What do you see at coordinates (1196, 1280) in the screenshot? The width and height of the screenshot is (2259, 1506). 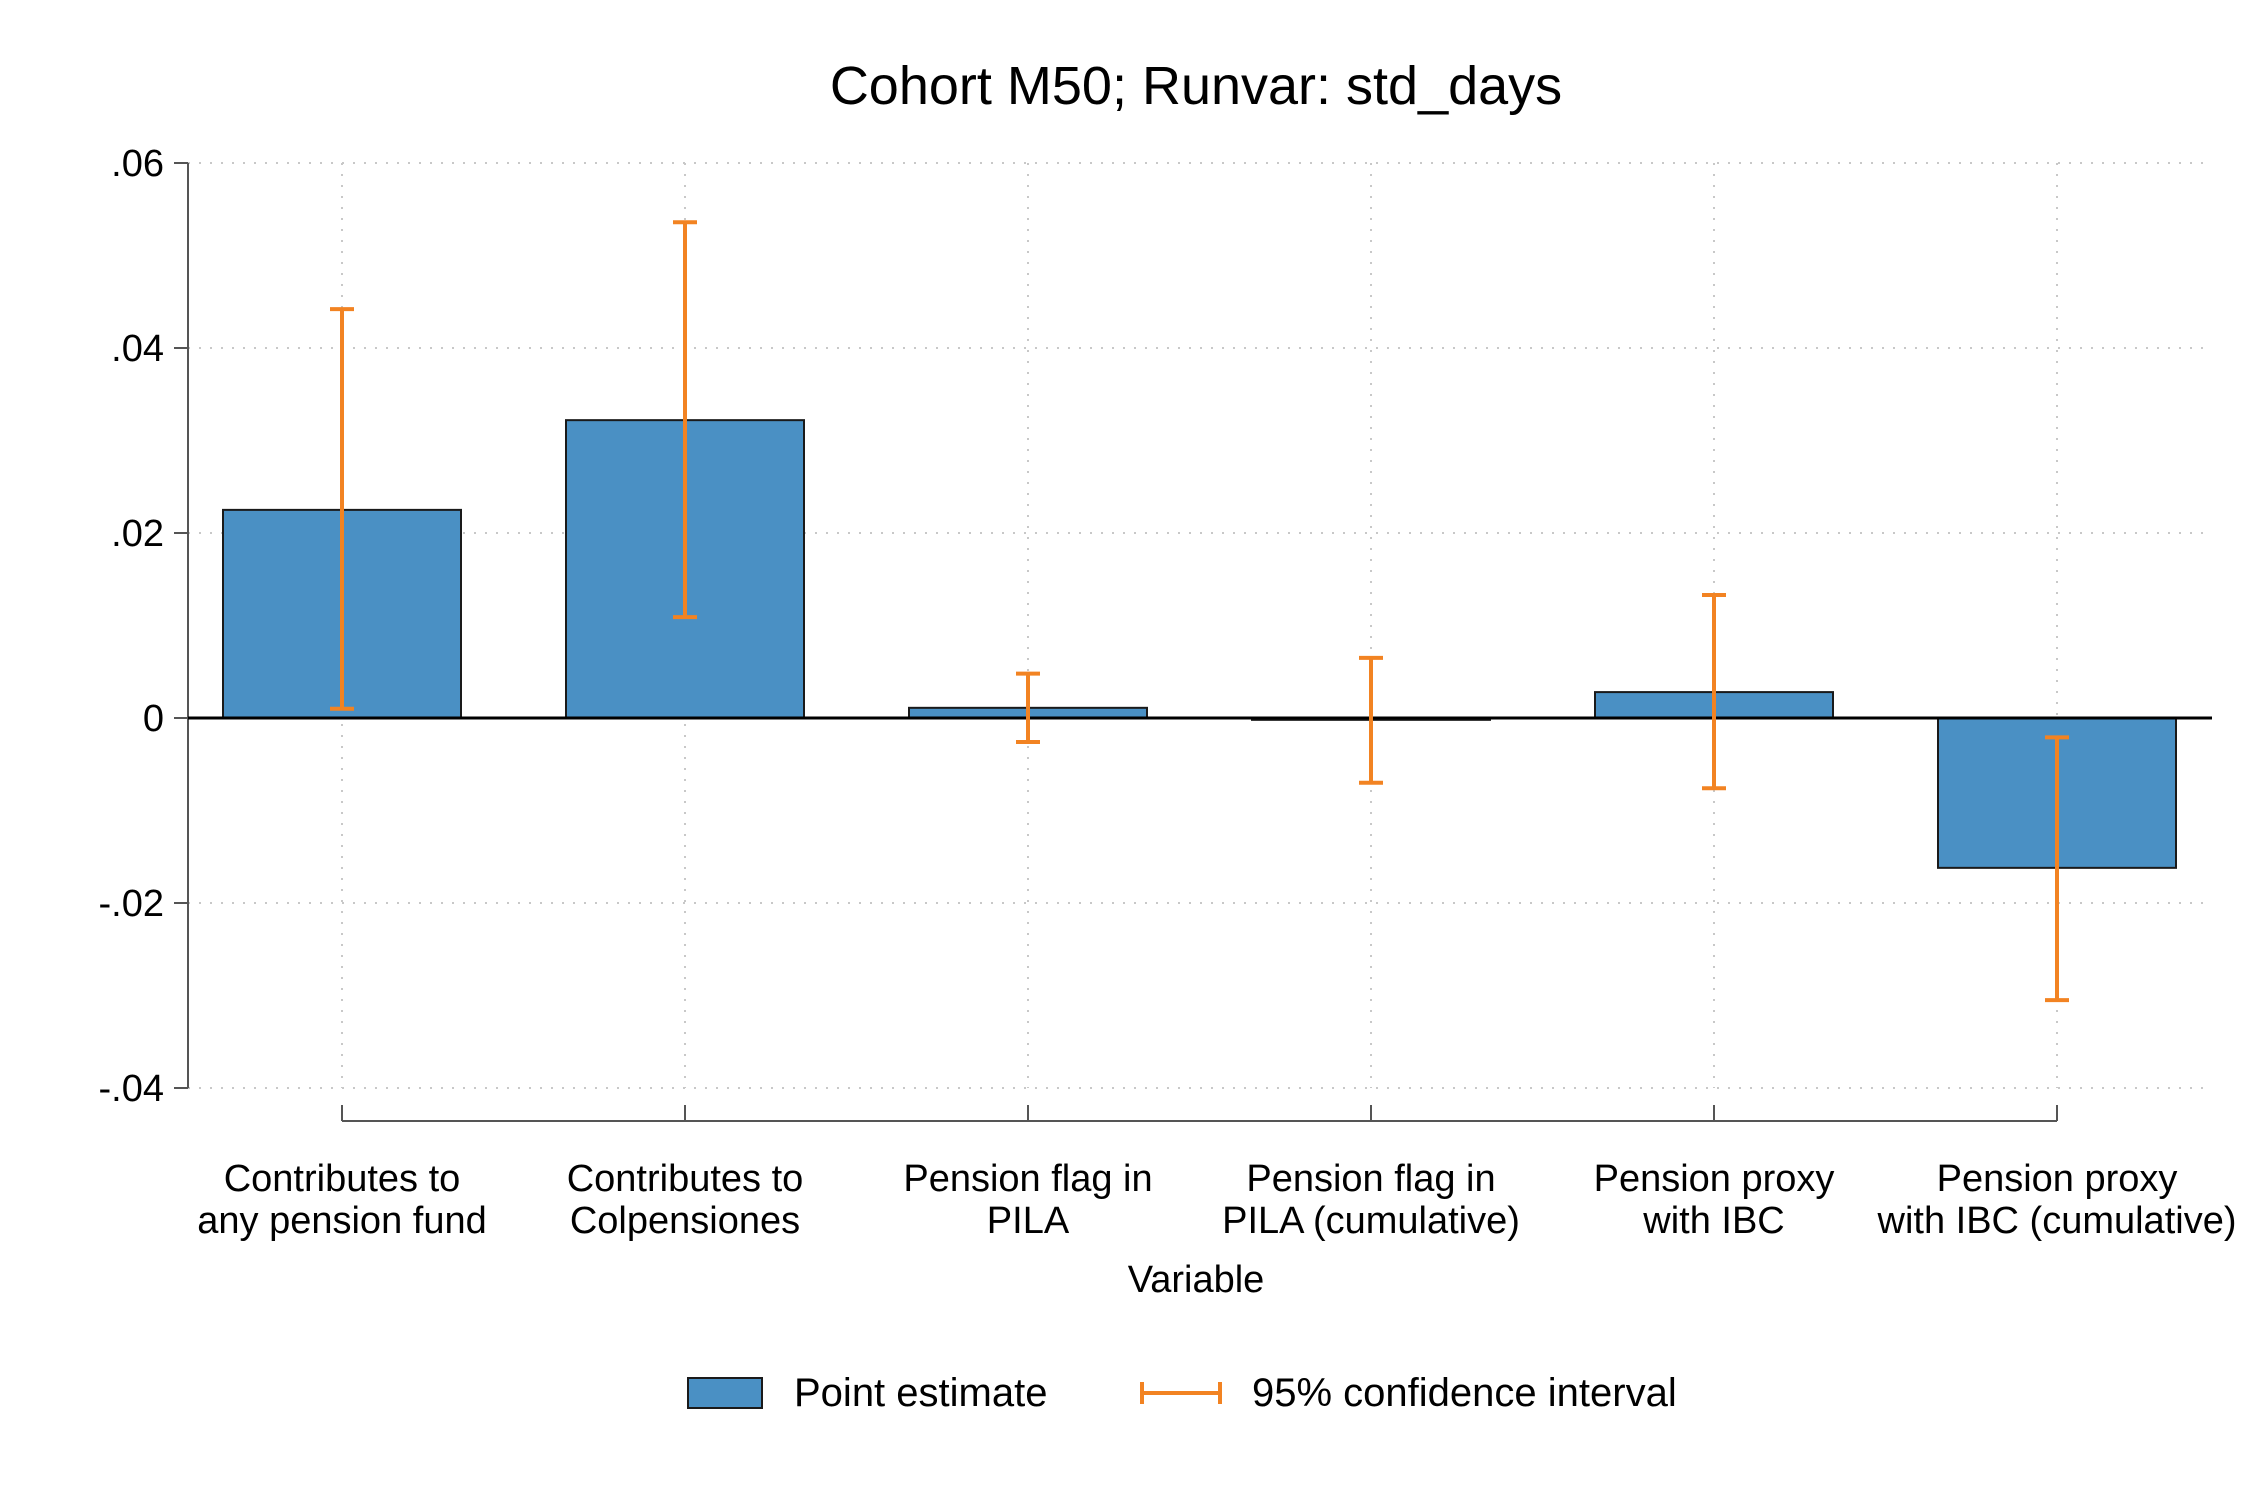 I see `x-axis-title: Variable` at bounding box center [1196, 1280].